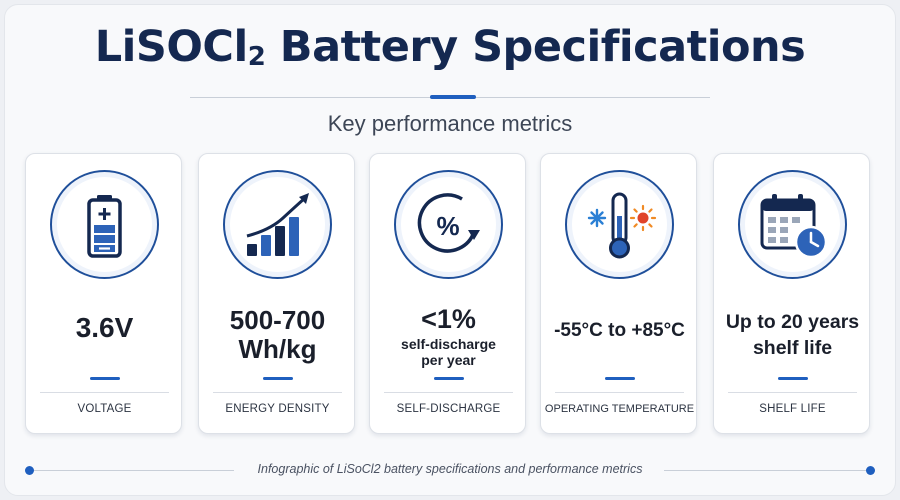  What do you see at coordinates (450, 123) in the screenshot?
I see `subtitle: Key performance metrics` at bounding box center [450, 123].